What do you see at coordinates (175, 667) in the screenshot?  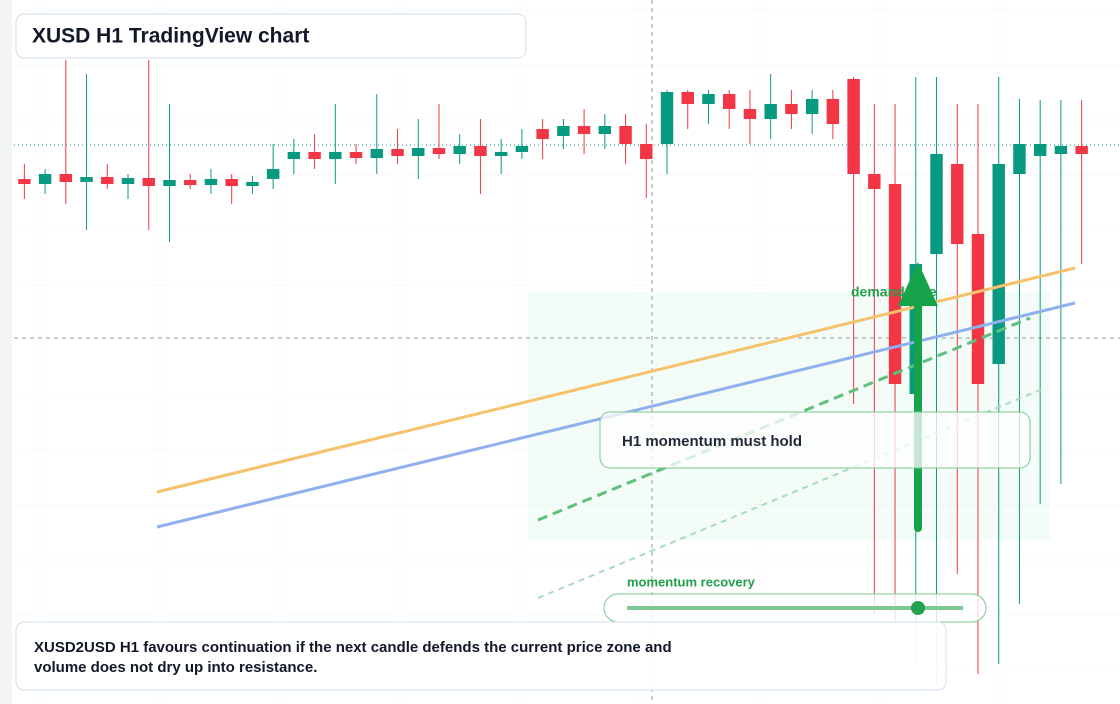 I see `footer-text: volume does not dry up into resistance.` at bounding box center [175, 667].